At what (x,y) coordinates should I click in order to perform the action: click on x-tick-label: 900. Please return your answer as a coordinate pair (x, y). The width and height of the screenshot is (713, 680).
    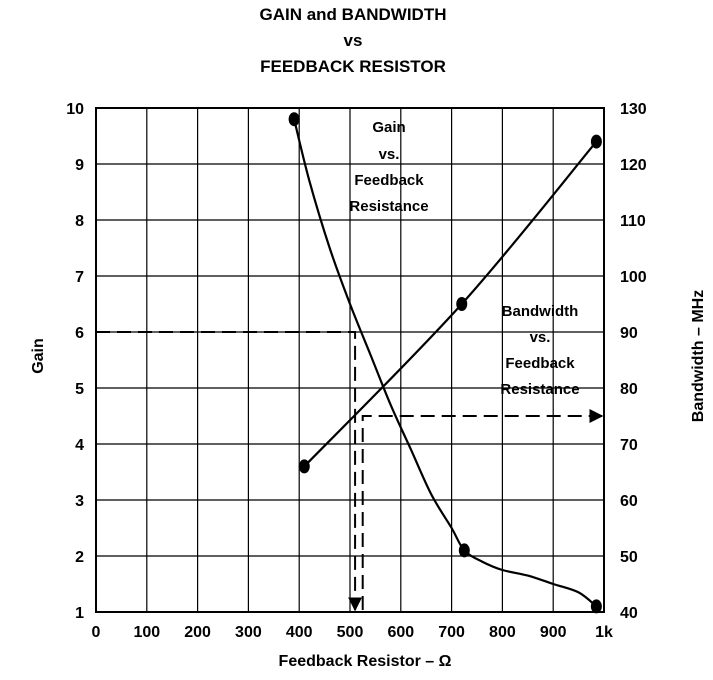
    Looking at the image, I should click on (553, 632).